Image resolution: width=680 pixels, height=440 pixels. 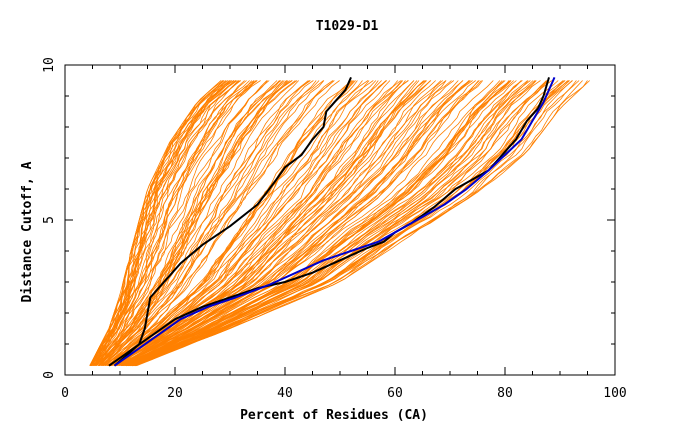 I want to click on y-tick-labels: 0 5 10, so click(x=49, y=218).